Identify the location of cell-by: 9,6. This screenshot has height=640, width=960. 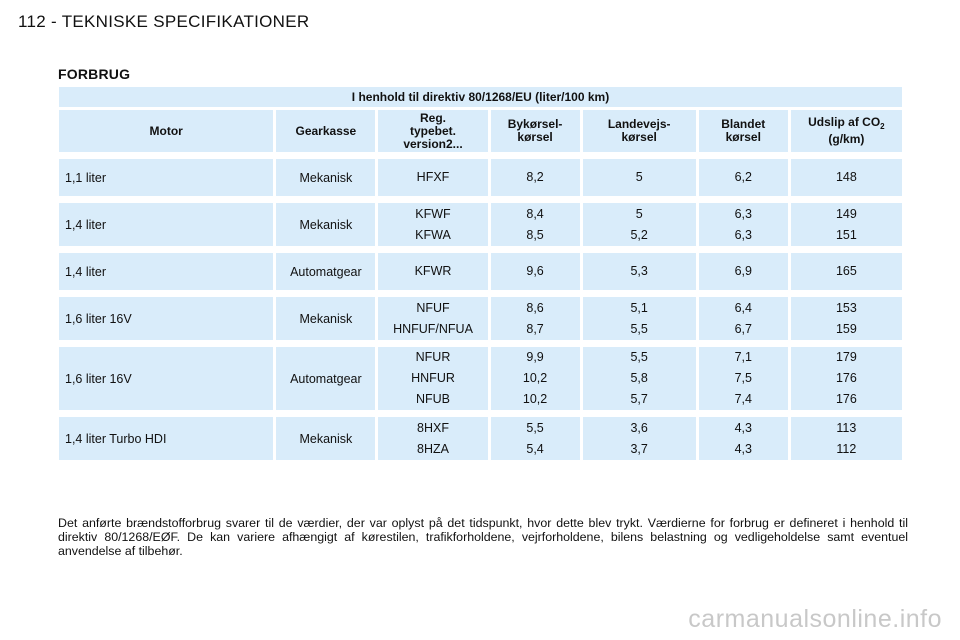
(535, 271).